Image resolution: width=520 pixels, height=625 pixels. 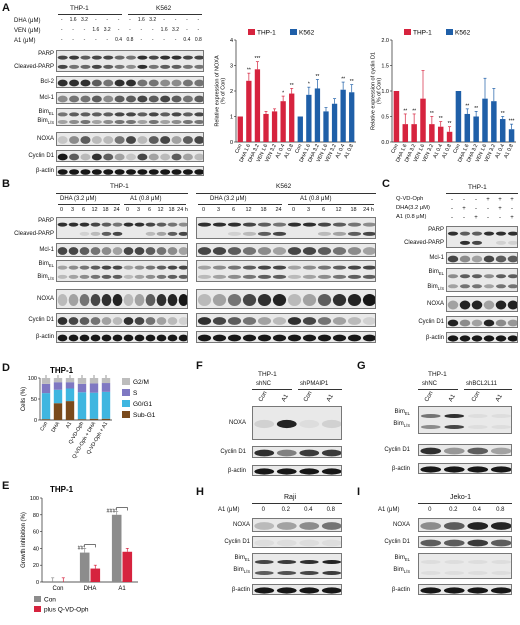 I want to click on time-label: 24 h, so click(x=182, y=210).